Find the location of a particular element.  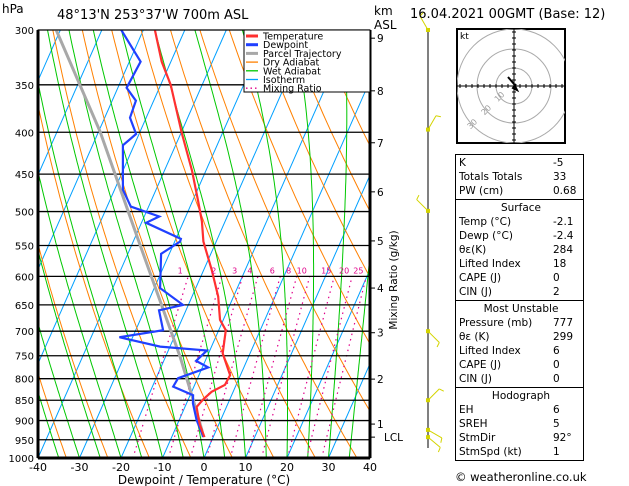

index-row: PW (cm) 0.68 is located at coordinates (521, 191).